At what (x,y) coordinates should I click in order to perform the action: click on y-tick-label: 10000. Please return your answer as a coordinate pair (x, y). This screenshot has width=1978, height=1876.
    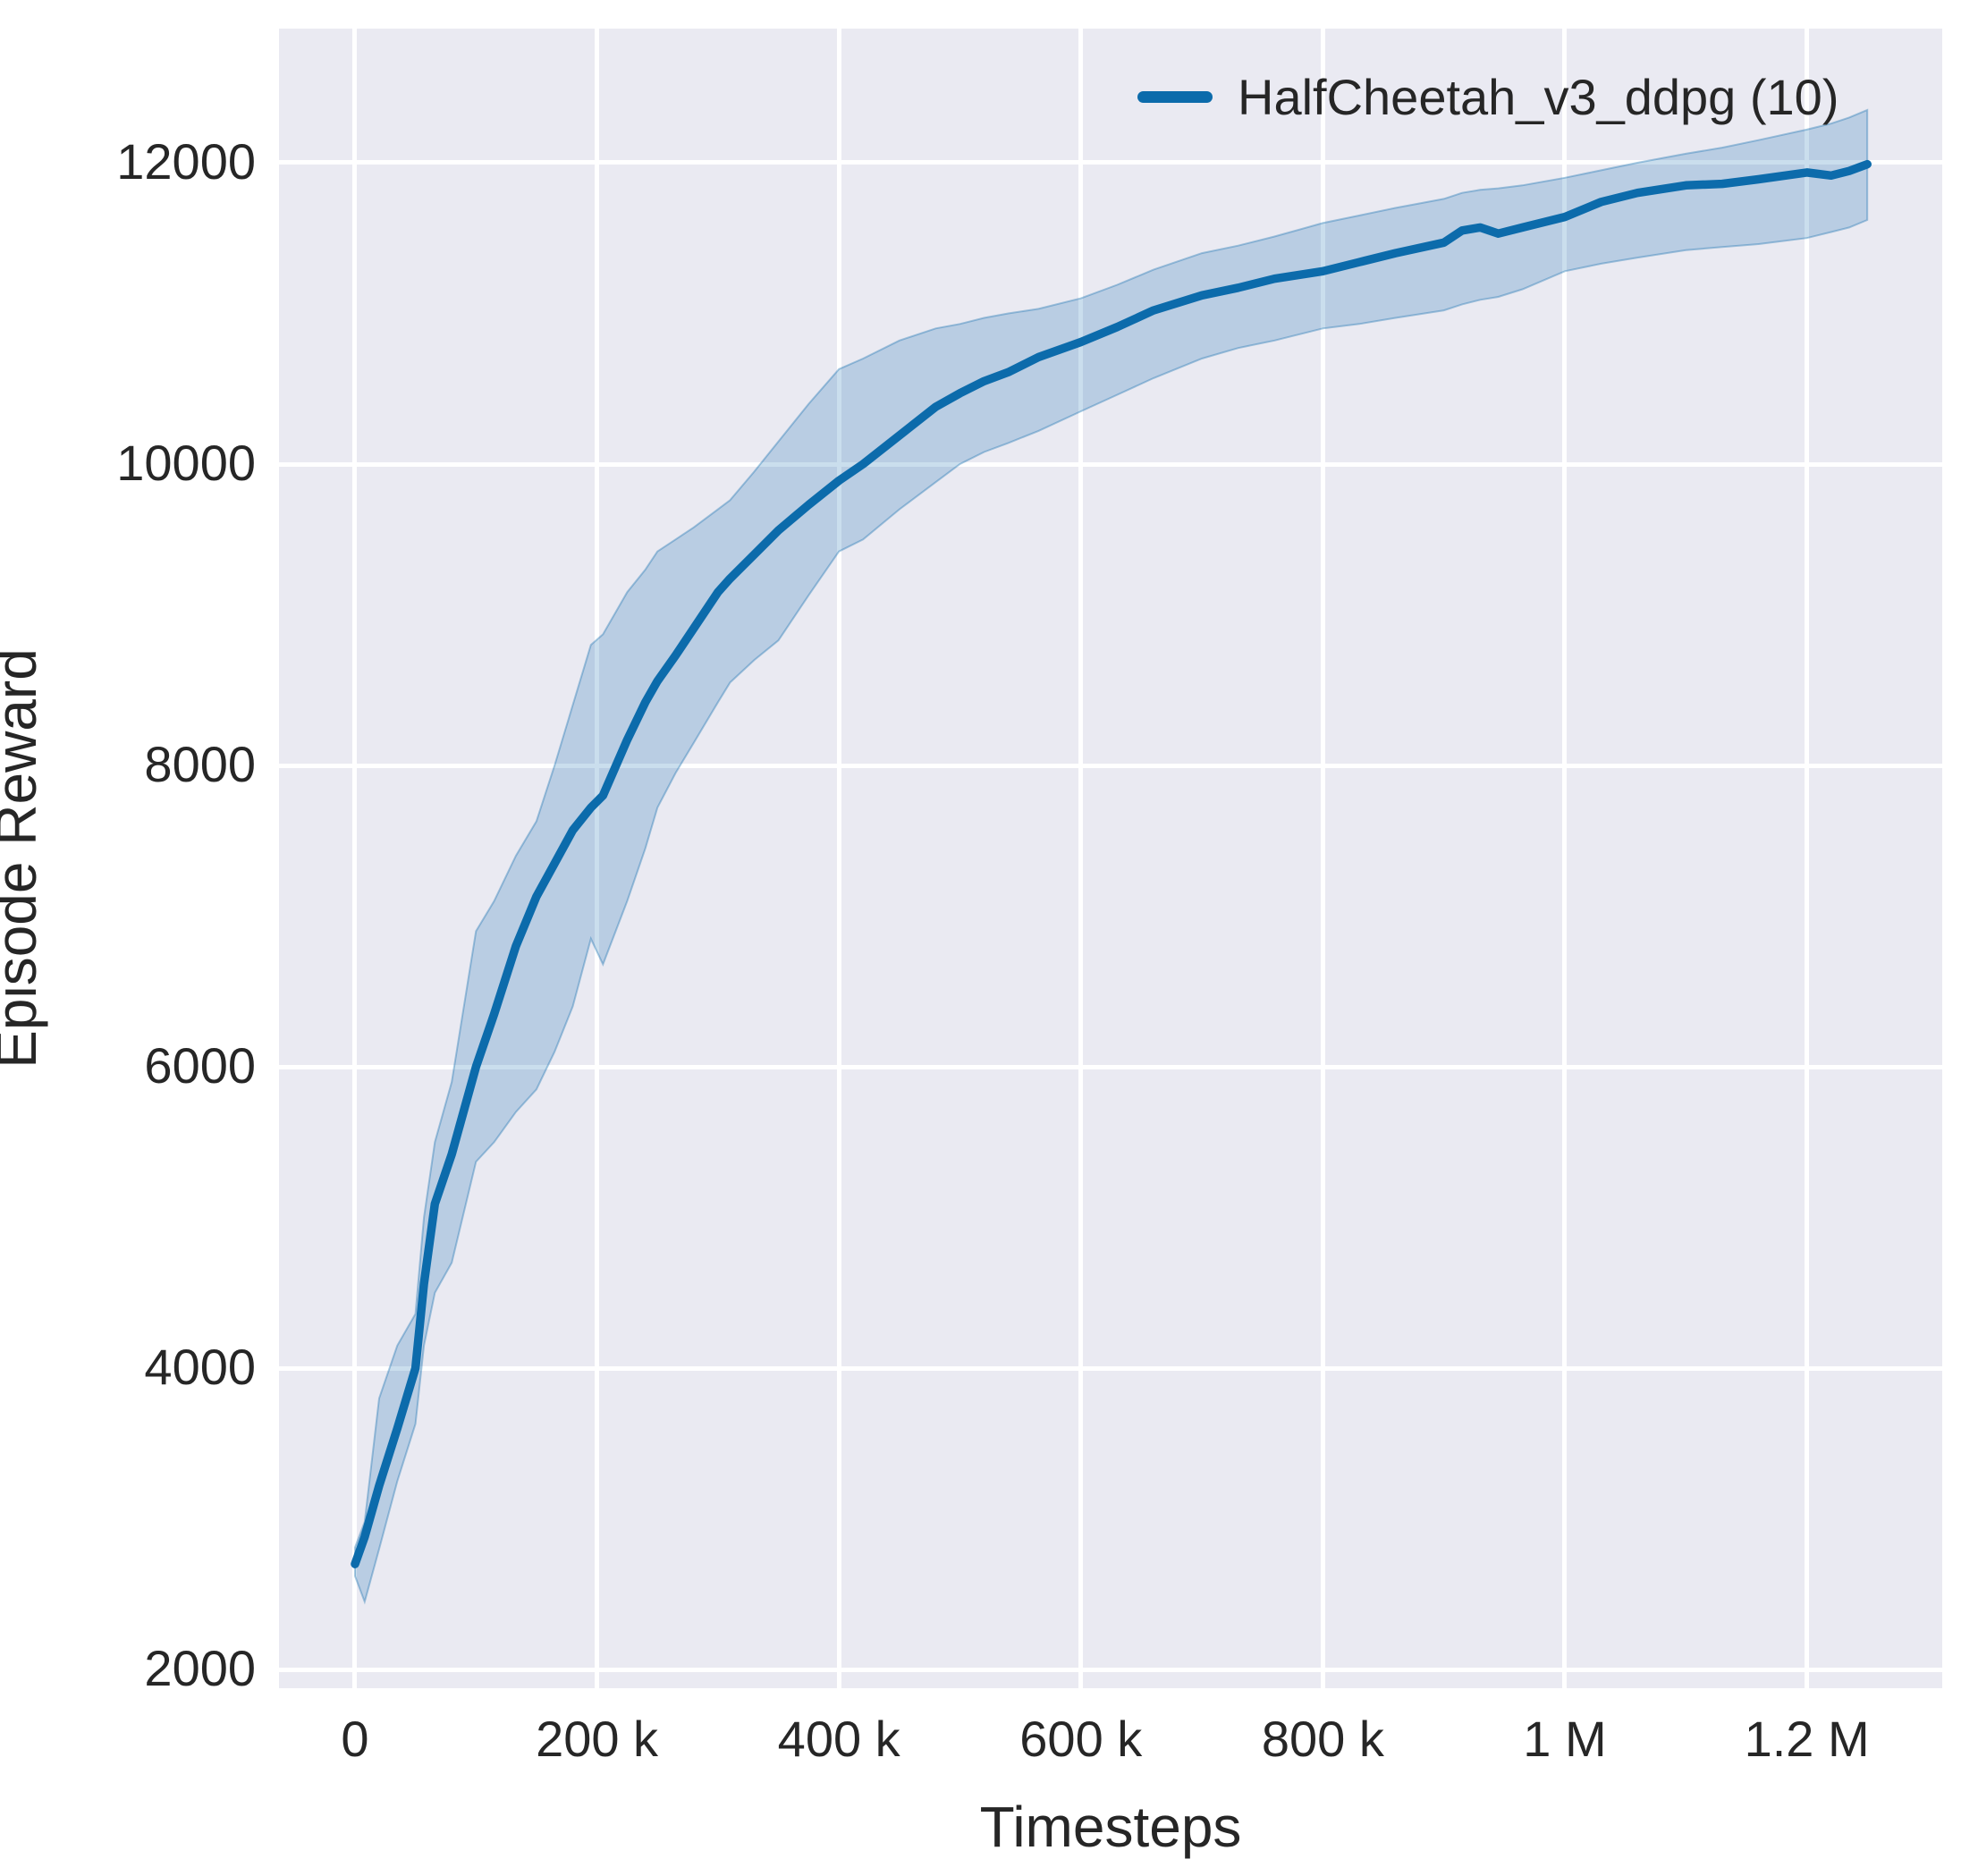
    Looking at the image, I should click on (186, 463).